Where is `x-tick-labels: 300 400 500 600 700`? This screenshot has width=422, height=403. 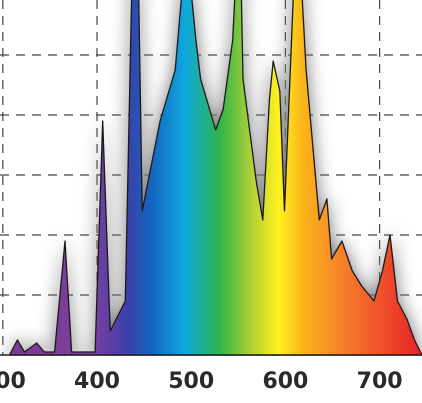
x-tick-labels: 300 400 500 600 700 is located at coordinates (201, 381).